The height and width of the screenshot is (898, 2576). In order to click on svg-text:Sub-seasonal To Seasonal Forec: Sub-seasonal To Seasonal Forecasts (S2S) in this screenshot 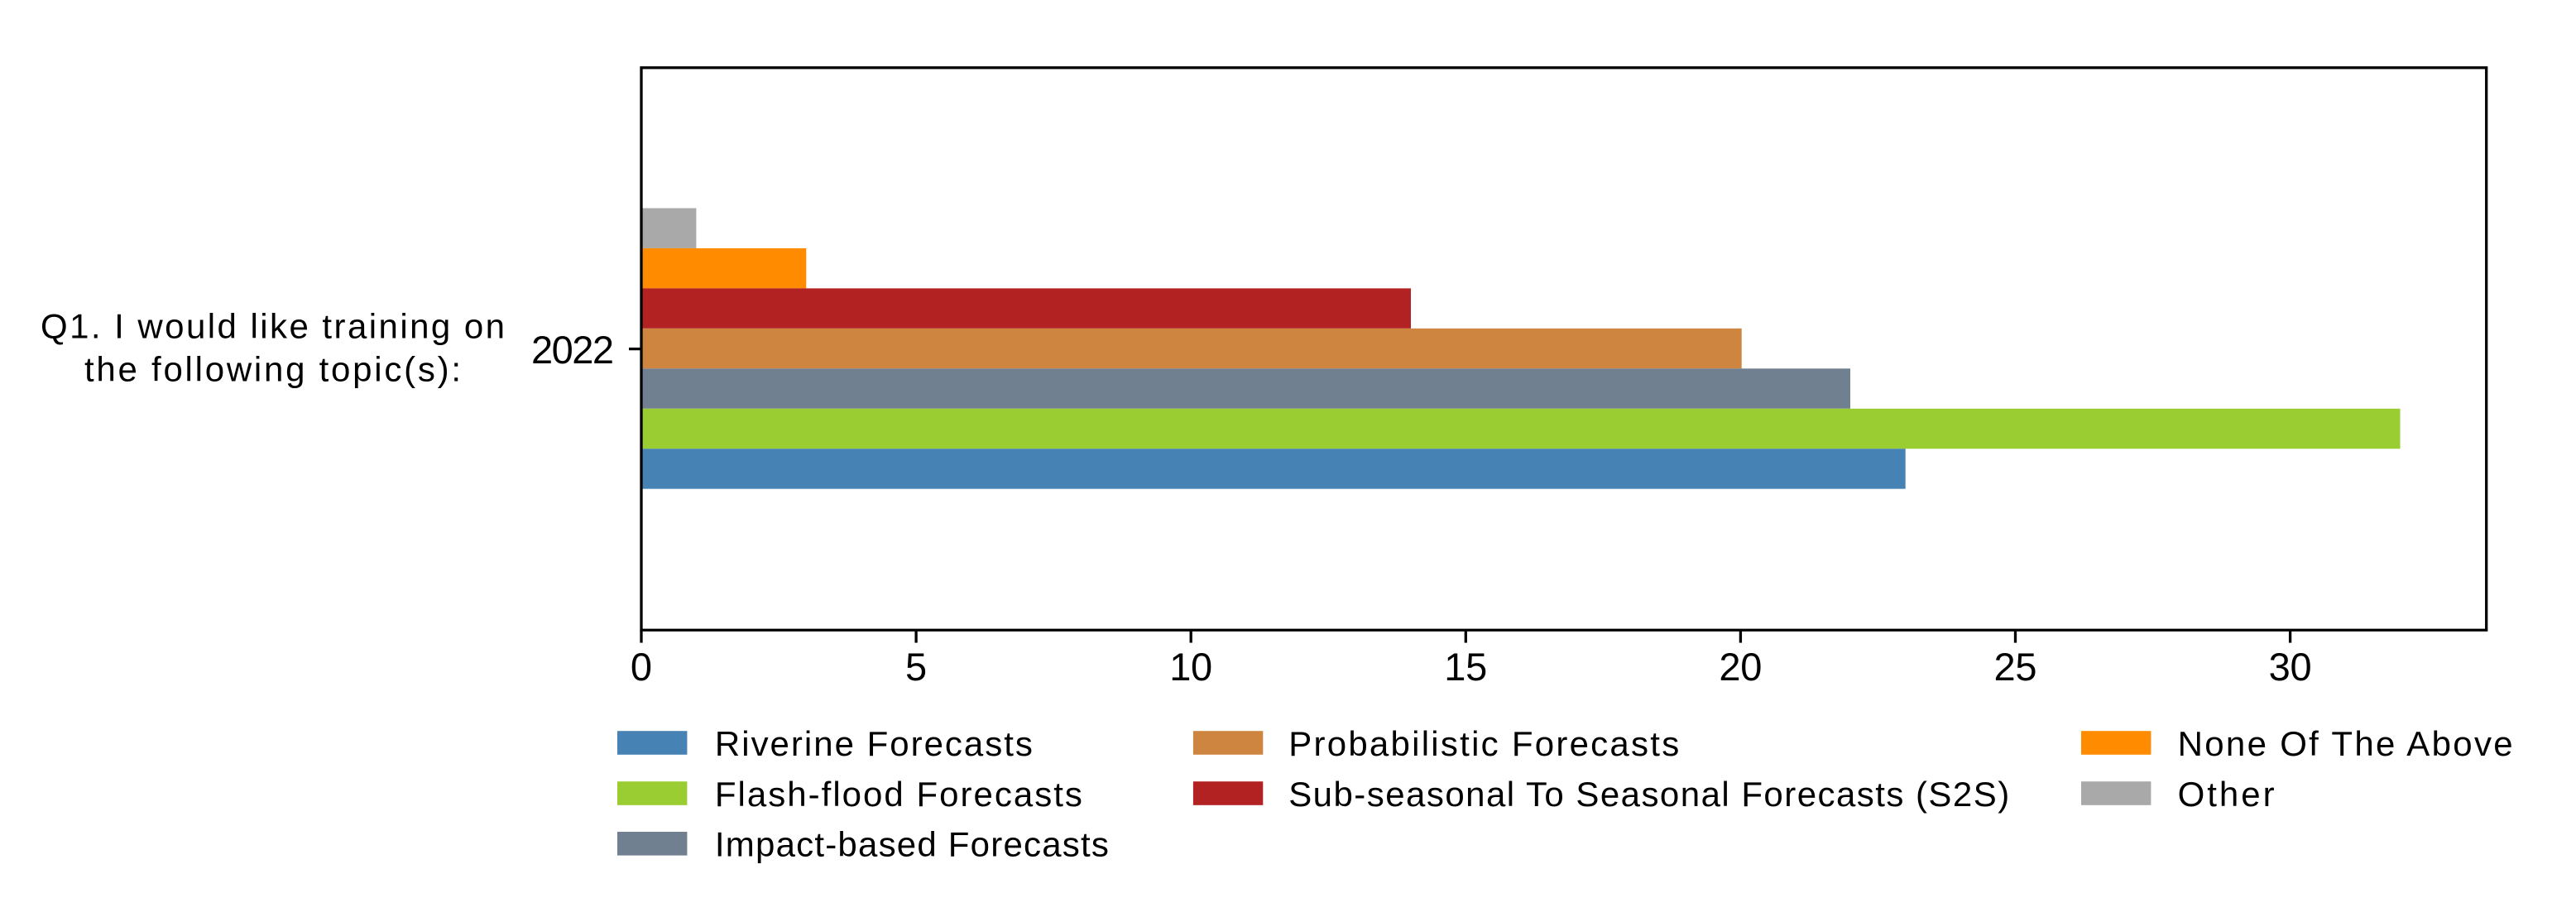, I will do `click(1649, 795)`.